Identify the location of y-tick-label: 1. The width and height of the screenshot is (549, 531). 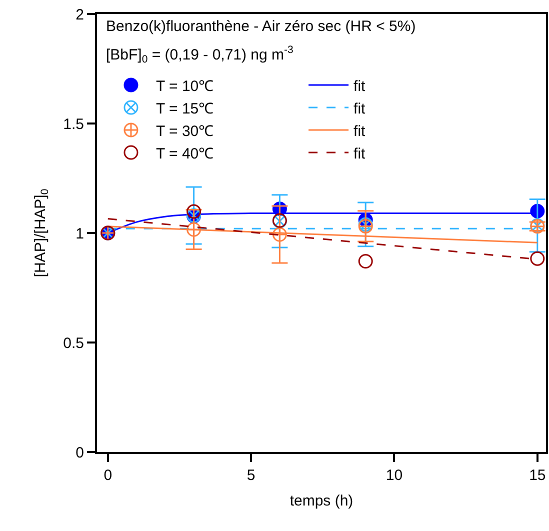
(80, 233).